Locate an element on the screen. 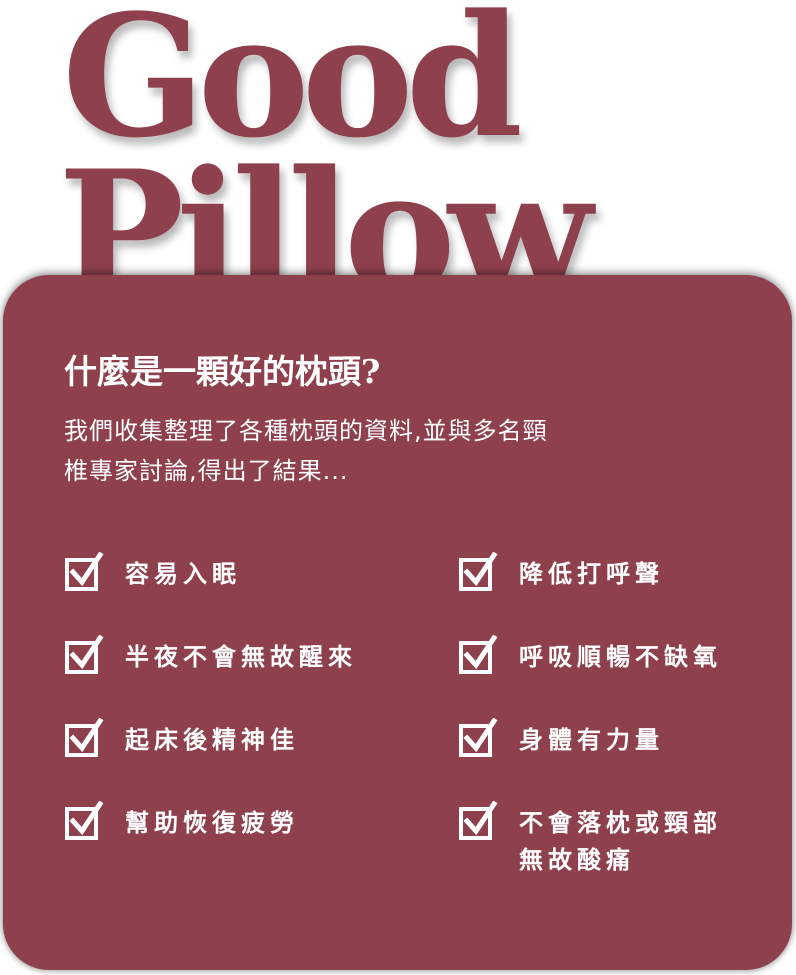  checklist-item: 身體有力量 is located at coordinates (561, 738).